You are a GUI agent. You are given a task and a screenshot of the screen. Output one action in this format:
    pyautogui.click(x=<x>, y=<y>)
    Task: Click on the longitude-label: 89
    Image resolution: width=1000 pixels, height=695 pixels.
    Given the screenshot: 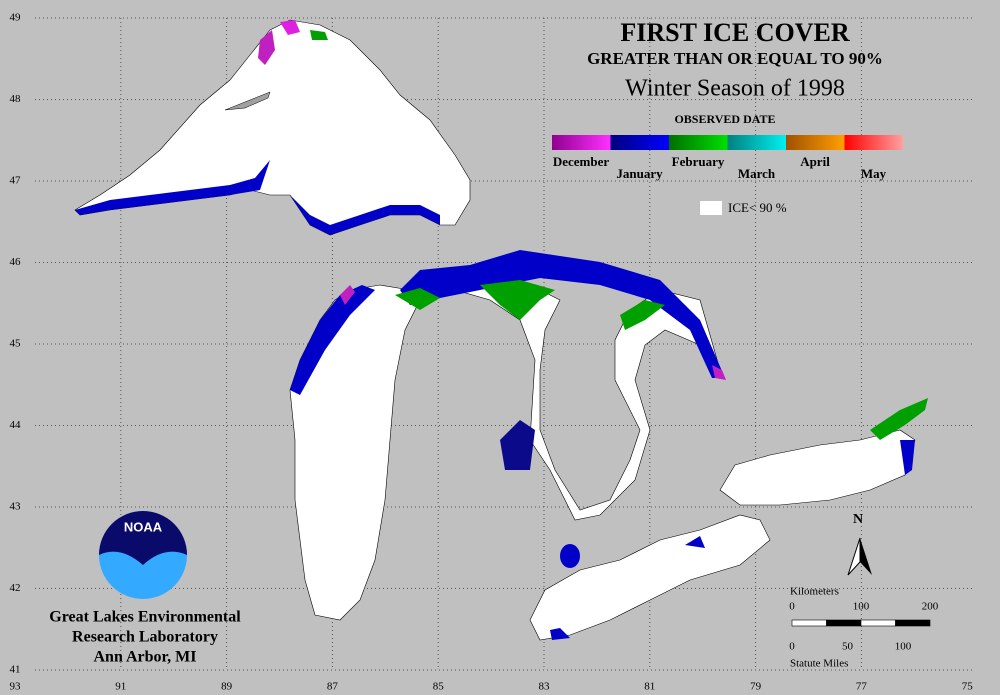 What is the action you would take?
    pyautogui.click(x=227, y=687)
    